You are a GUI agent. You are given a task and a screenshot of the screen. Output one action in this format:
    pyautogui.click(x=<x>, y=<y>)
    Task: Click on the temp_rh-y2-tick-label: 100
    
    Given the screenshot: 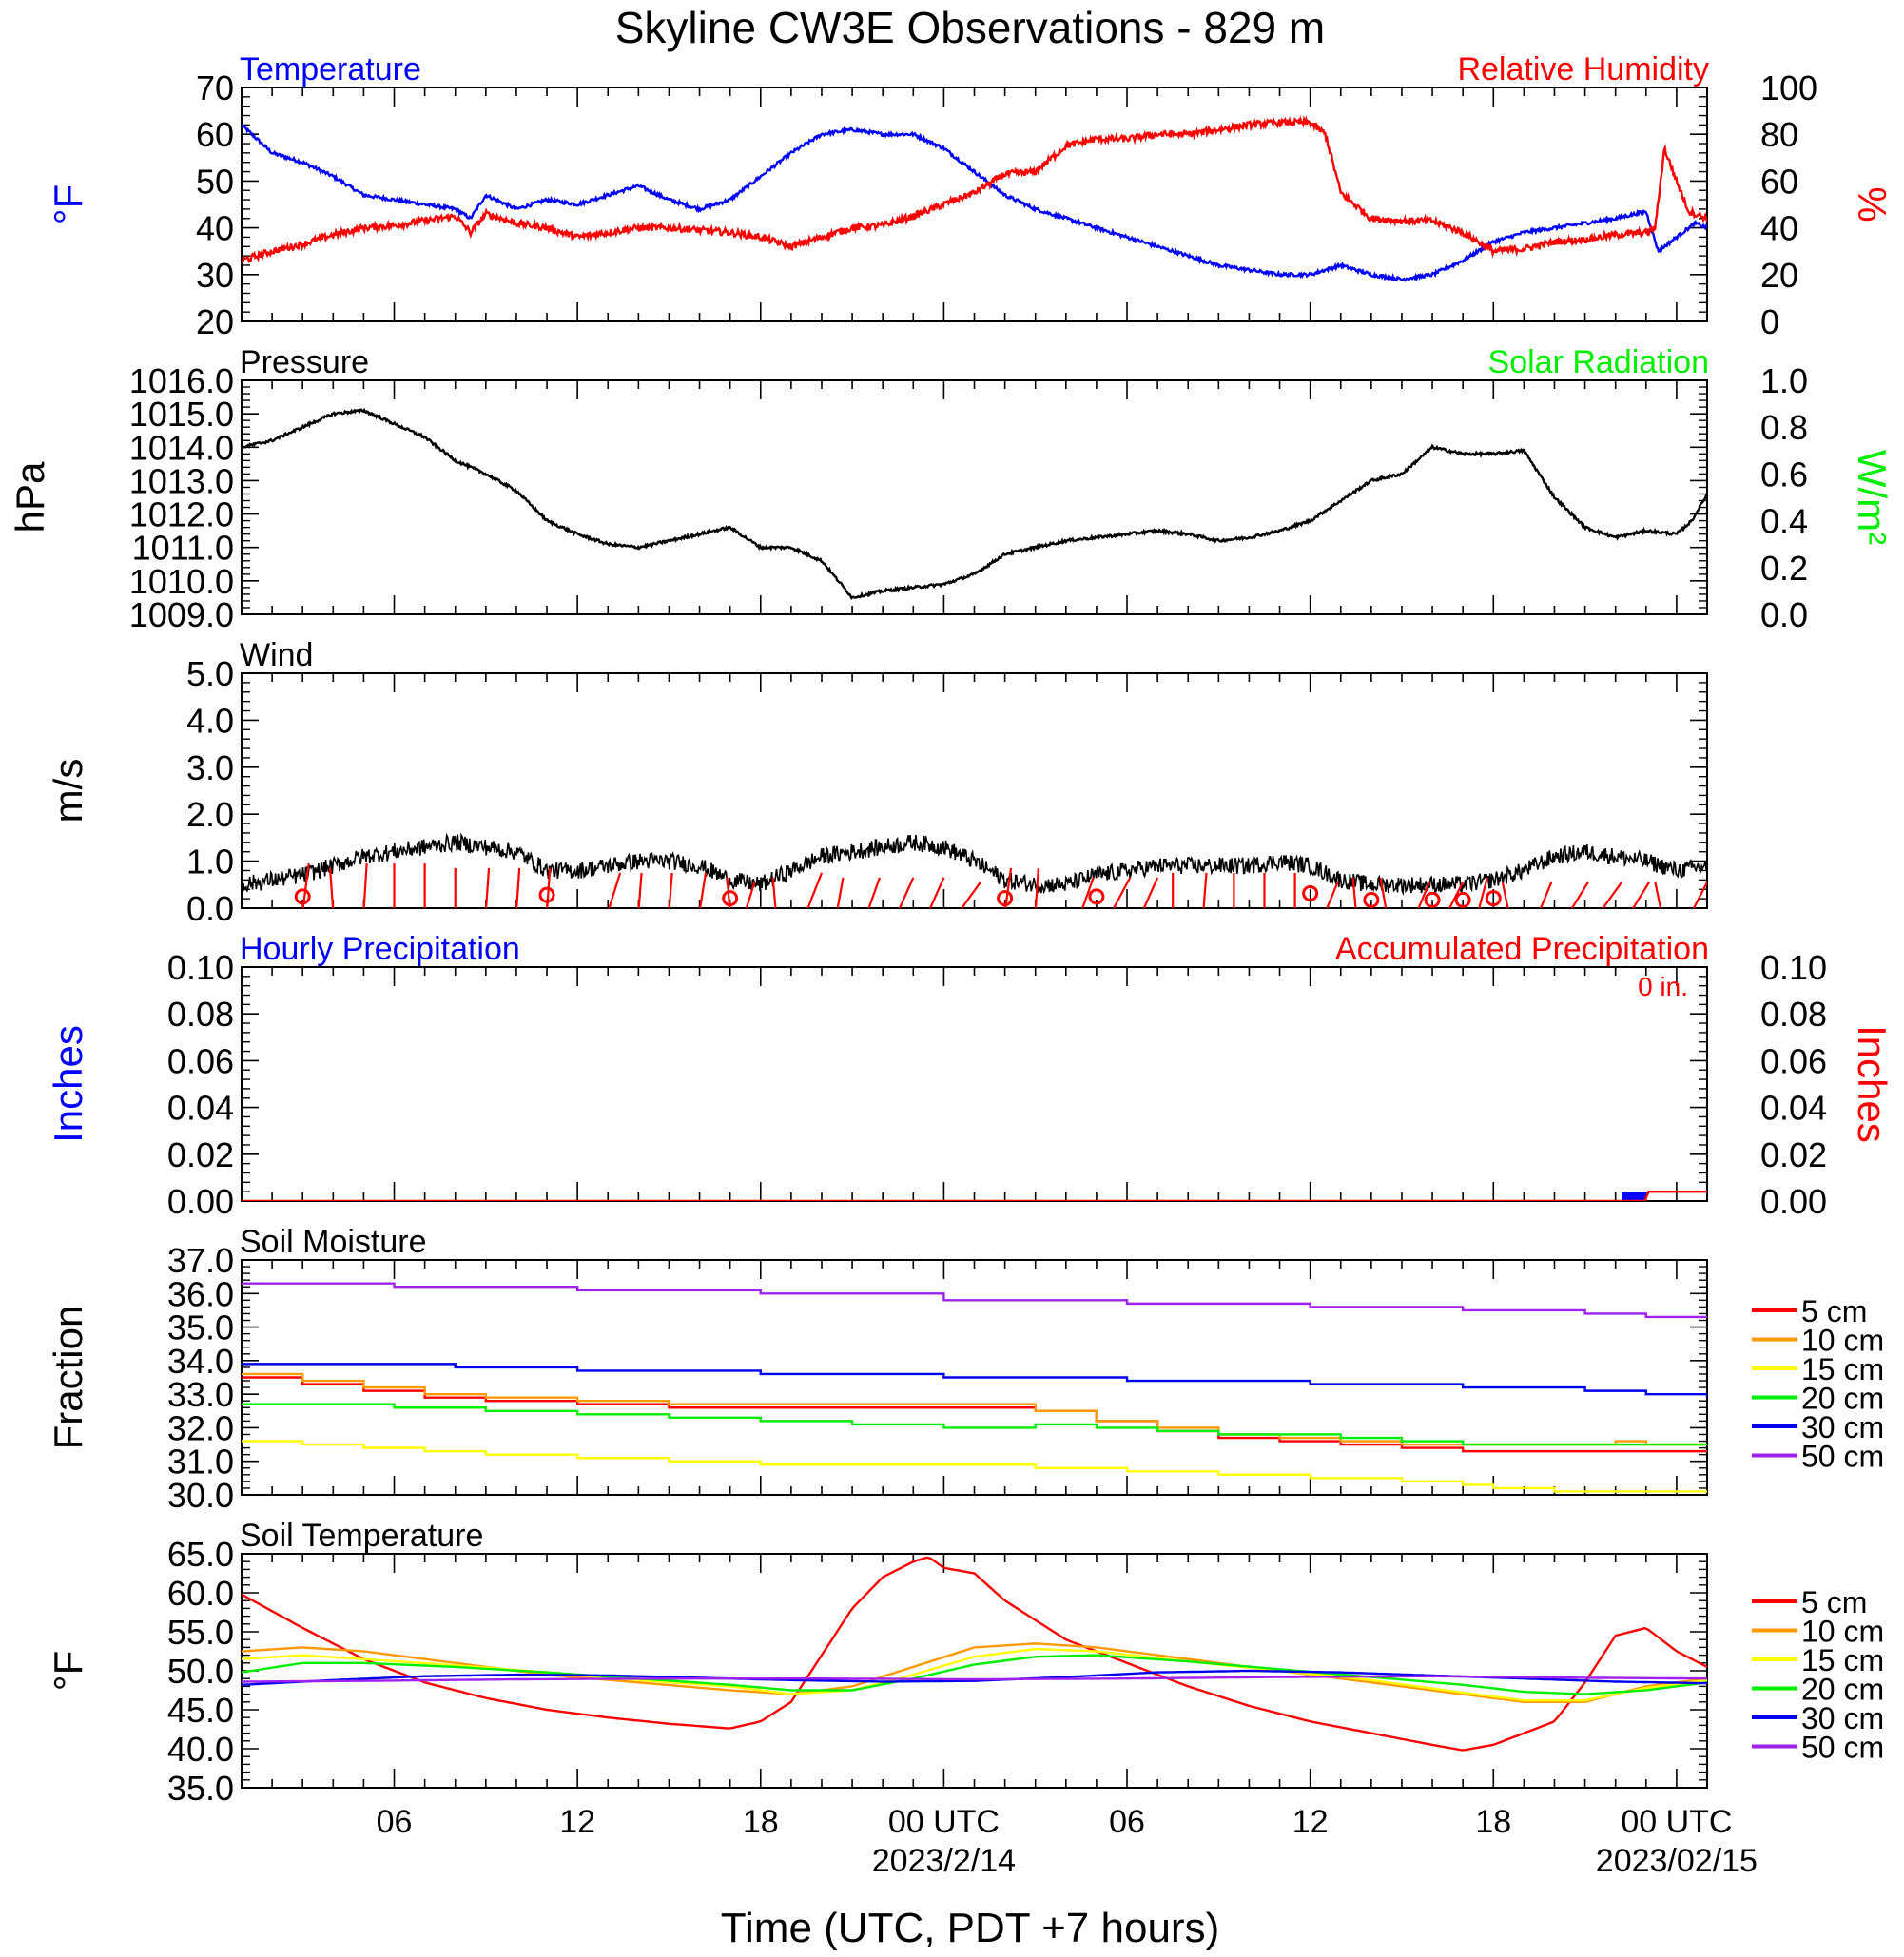 What is the action you would take?
    pyautogui.click(x=1788, y=87)
    